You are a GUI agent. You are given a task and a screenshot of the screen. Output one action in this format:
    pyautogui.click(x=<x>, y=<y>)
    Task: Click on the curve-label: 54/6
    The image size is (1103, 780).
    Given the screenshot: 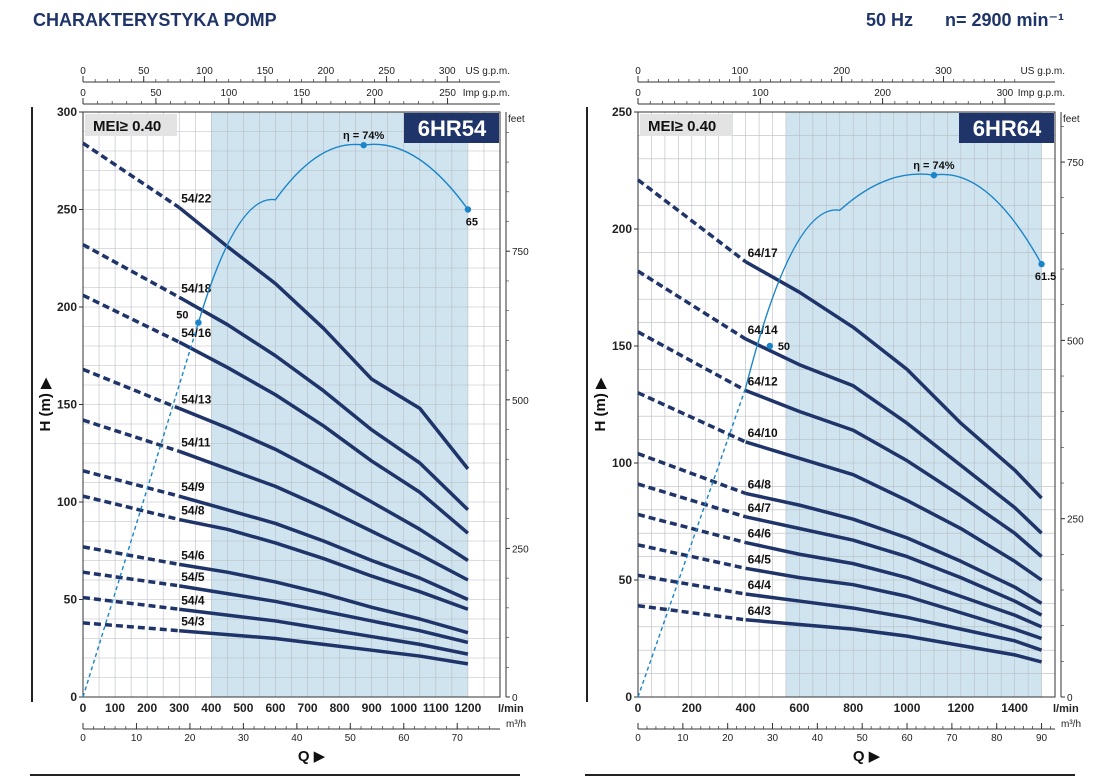 What is the action you would take?
    pyautogui.click(x=193, y=555)
    